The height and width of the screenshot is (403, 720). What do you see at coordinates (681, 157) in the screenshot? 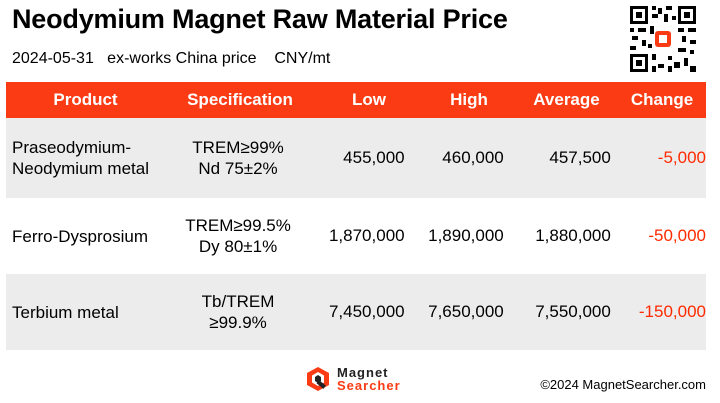
I see `change-cell: -5,000` at bounding box center [681, 157].